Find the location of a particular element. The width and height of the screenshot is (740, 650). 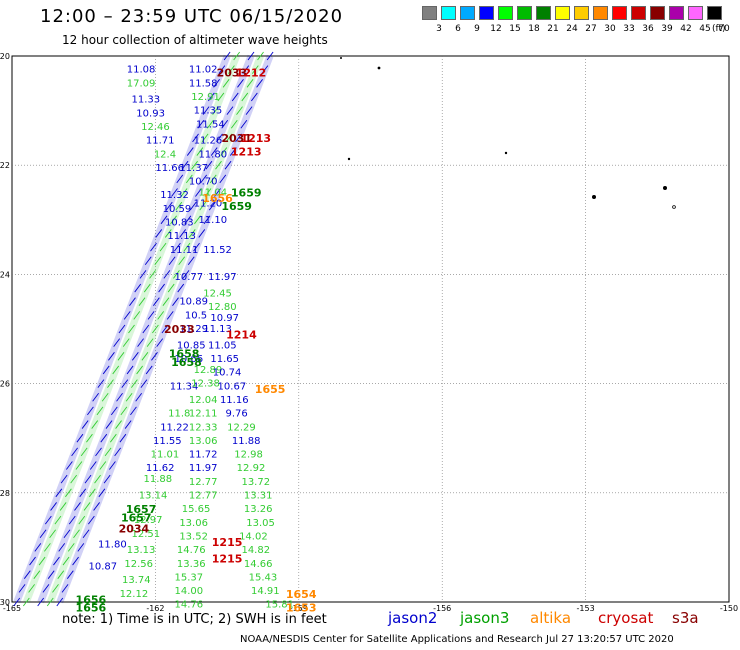

pass-time: 1654 is located at coordinates (301, 594).